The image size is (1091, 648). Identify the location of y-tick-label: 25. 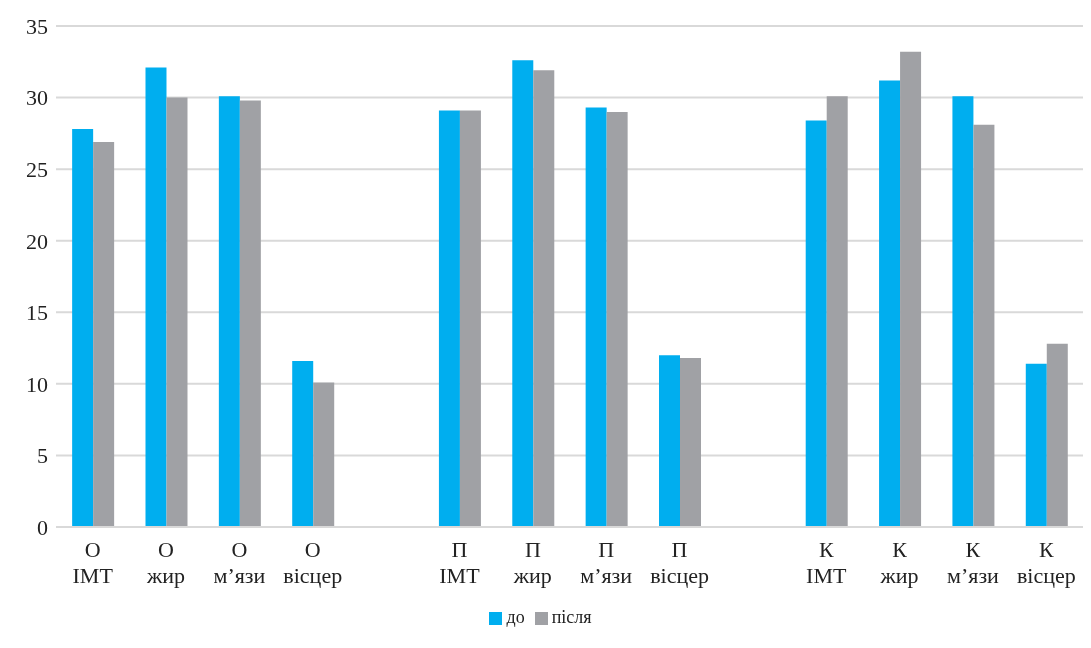
(37, 169).